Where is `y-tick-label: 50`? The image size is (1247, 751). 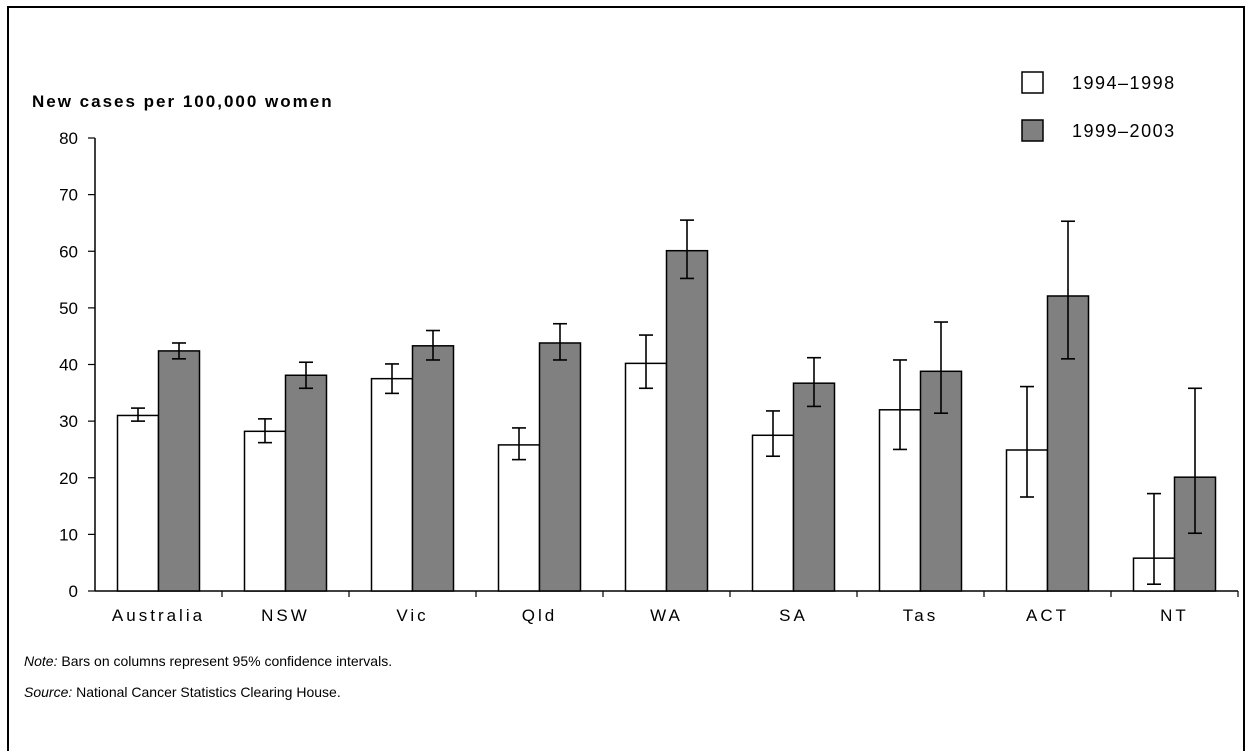 y-tick-label: 50 is located at coordinates (68, 308).